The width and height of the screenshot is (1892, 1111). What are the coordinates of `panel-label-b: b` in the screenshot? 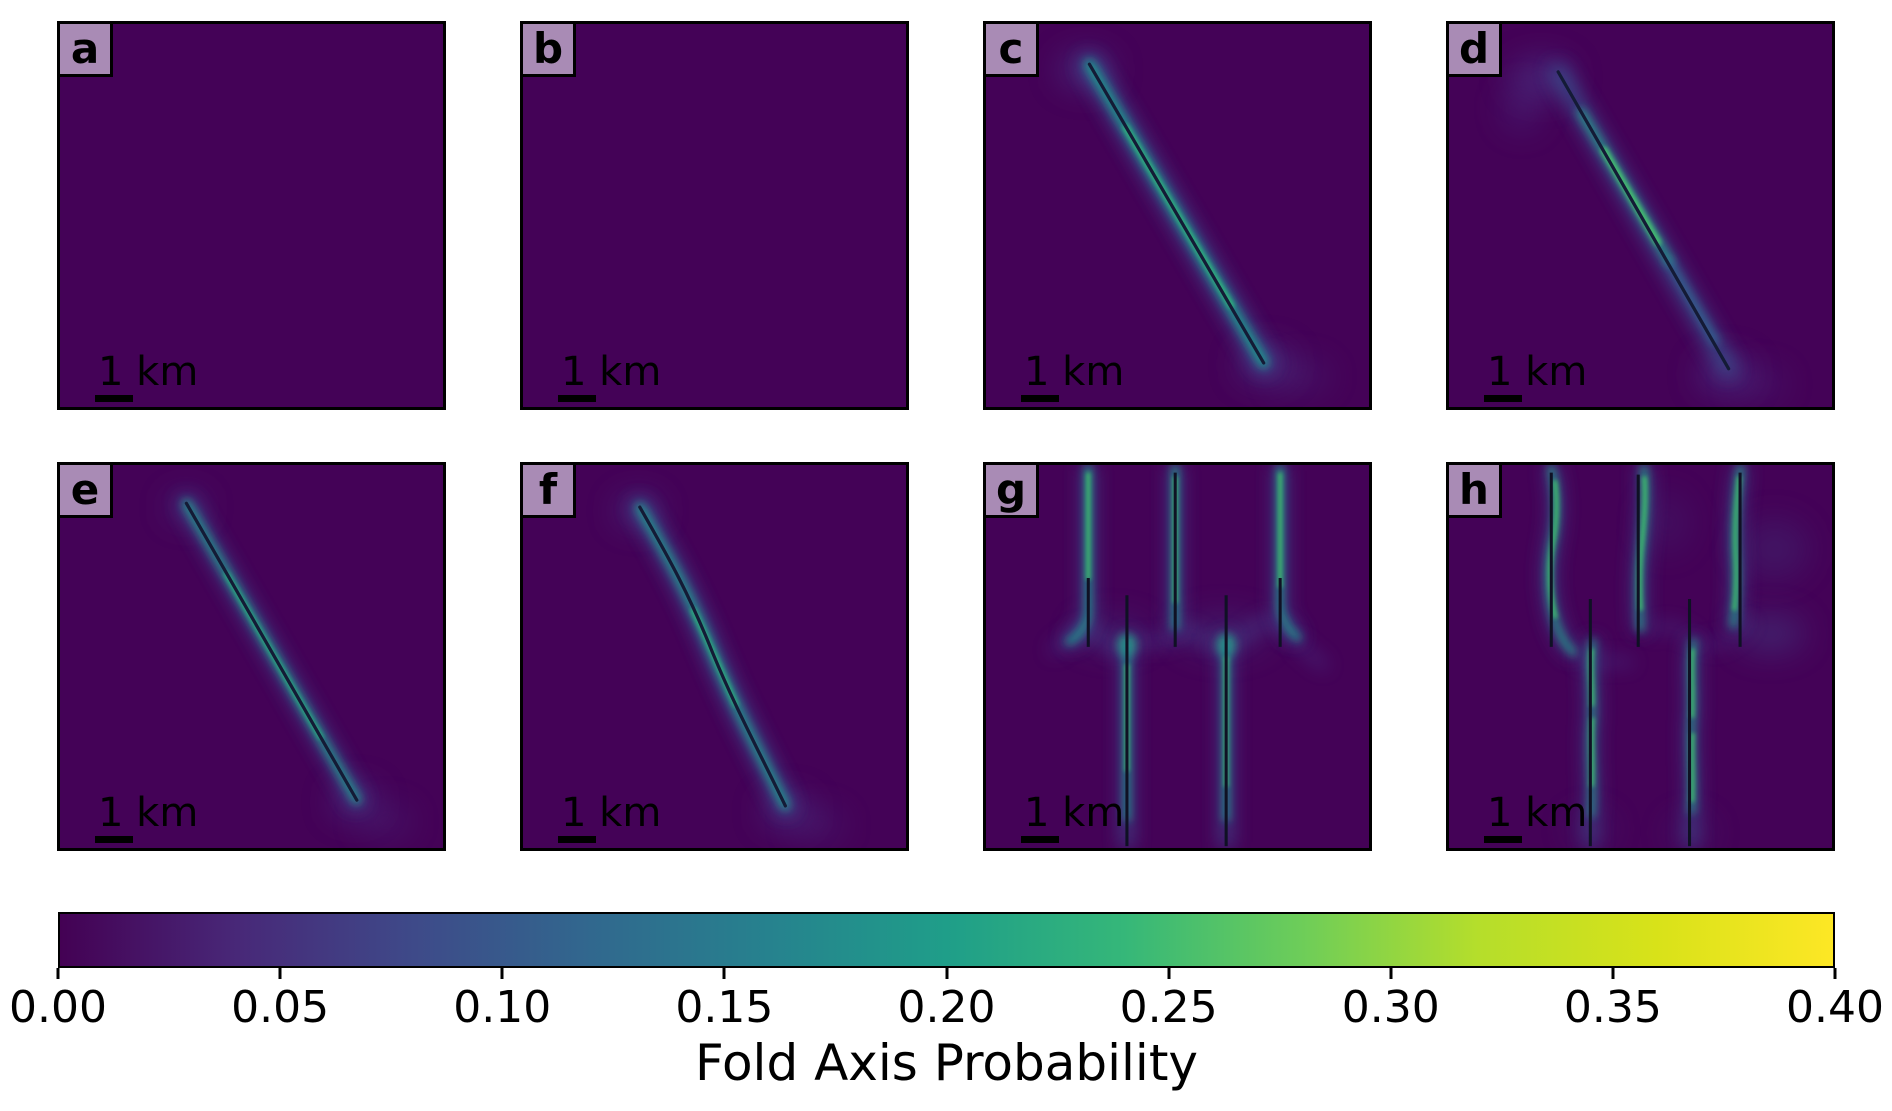 It's located at (549, 50).